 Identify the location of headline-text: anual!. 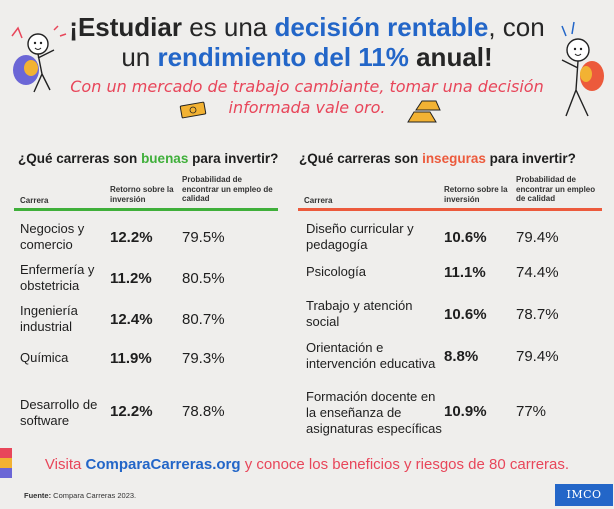
(450, 57).